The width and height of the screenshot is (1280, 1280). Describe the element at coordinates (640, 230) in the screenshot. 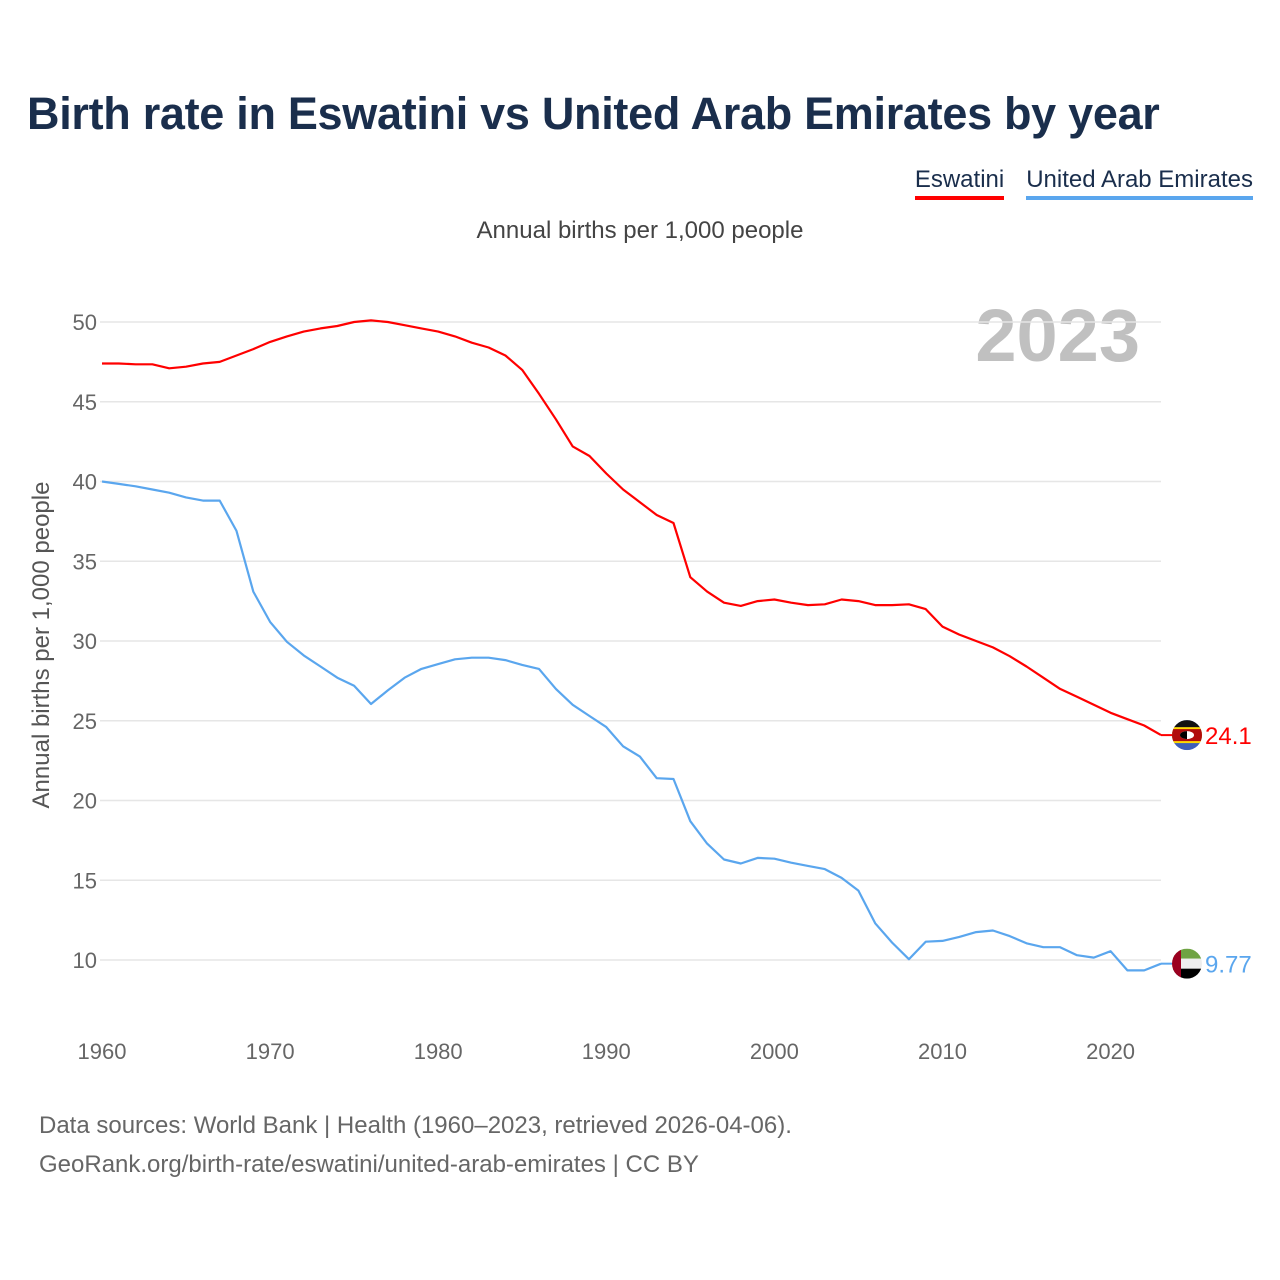

I see `chart-subtitle: Annual births per 1,000 people` at that location.